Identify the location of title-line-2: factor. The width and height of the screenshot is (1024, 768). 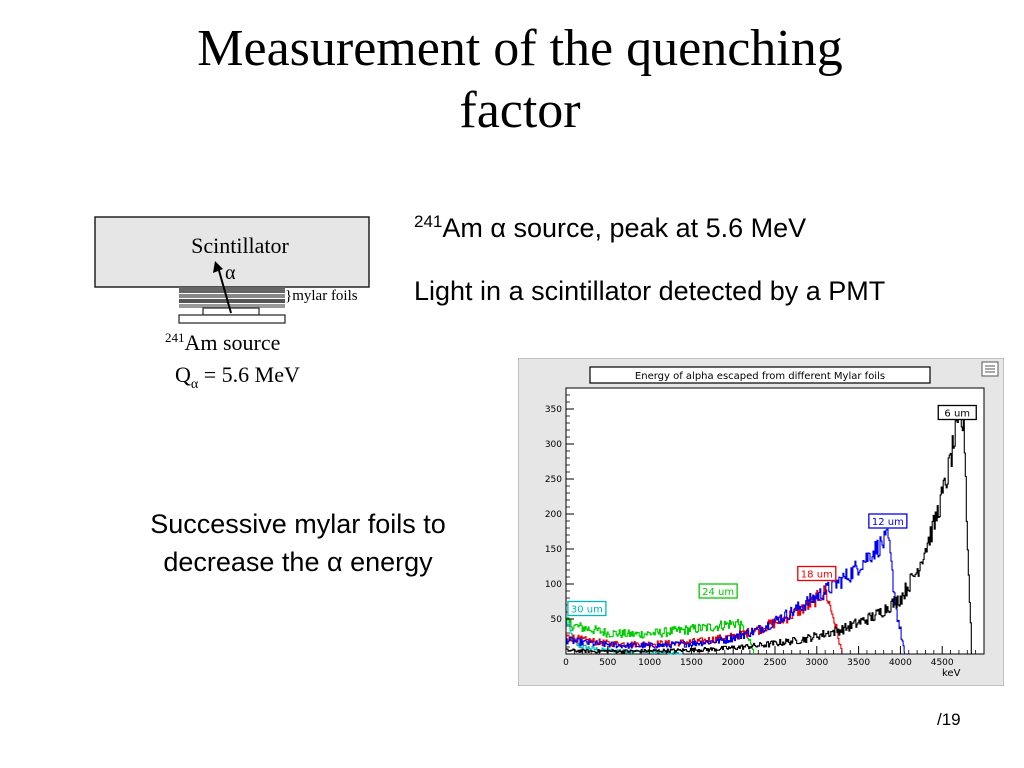
(520, 110).